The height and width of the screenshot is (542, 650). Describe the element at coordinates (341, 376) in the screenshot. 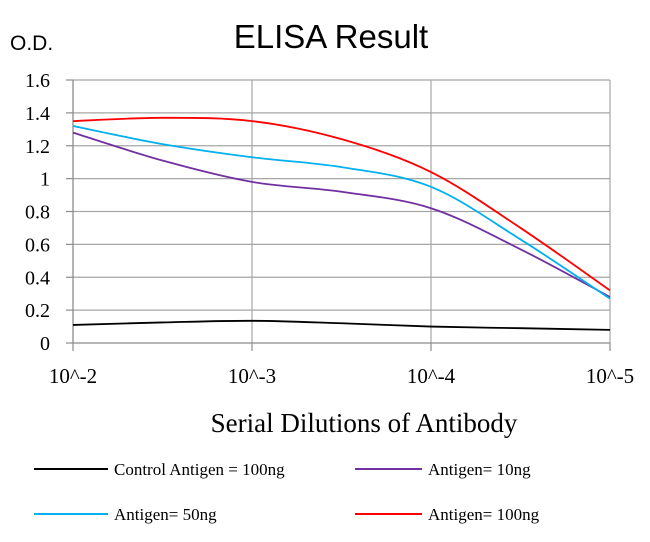

I see `x-tick-labels: 10^-2 10^-3 10^-4 10^-5` at that location.